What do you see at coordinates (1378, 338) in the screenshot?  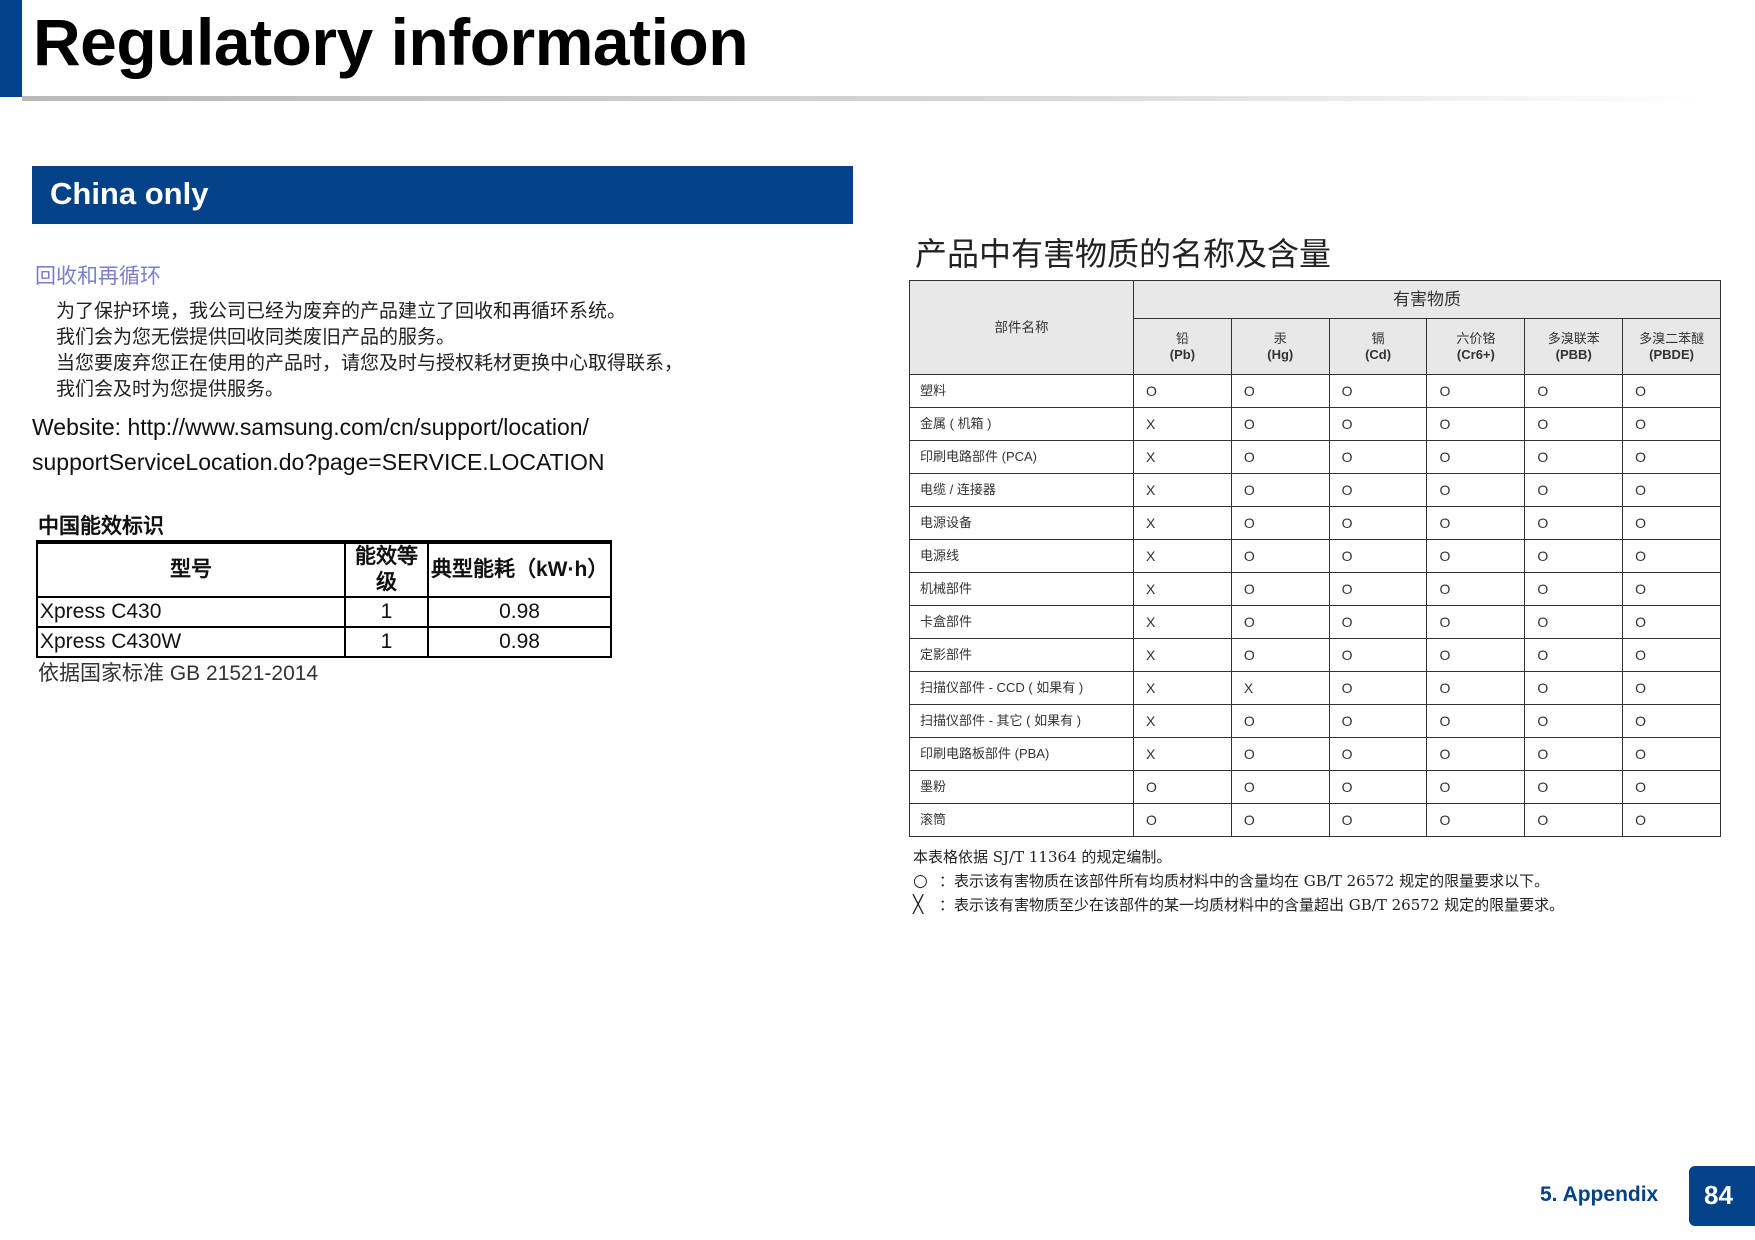 I see `substance-name: 镉` at bounding box center [1378, 338].